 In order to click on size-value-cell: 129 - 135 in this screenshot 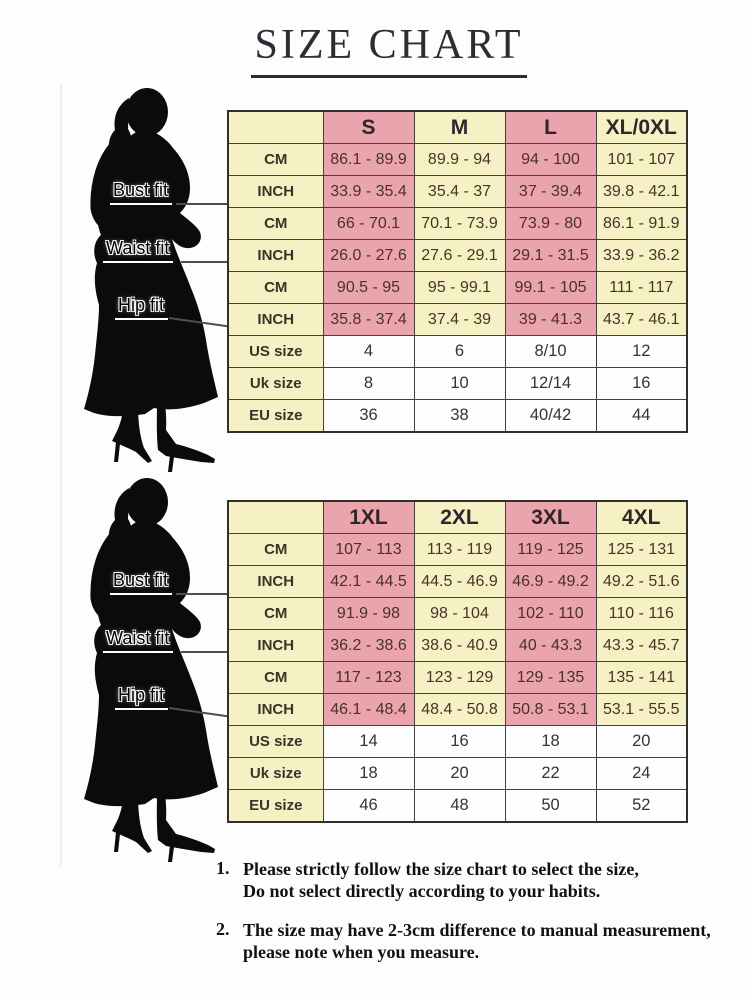, I will do `click(550, 677)`.